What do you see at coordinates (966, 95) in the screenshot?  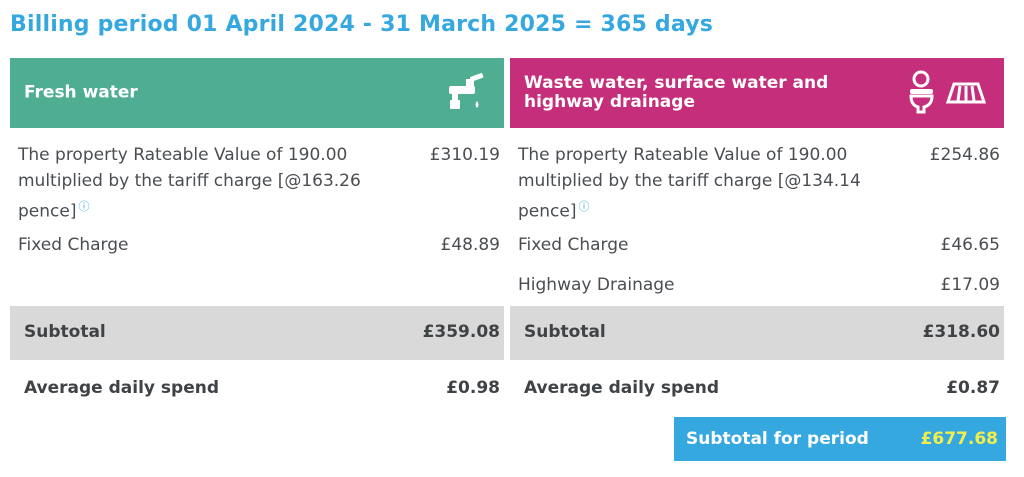 I see `drain-grate-icon` at bounding box center [966, 95].